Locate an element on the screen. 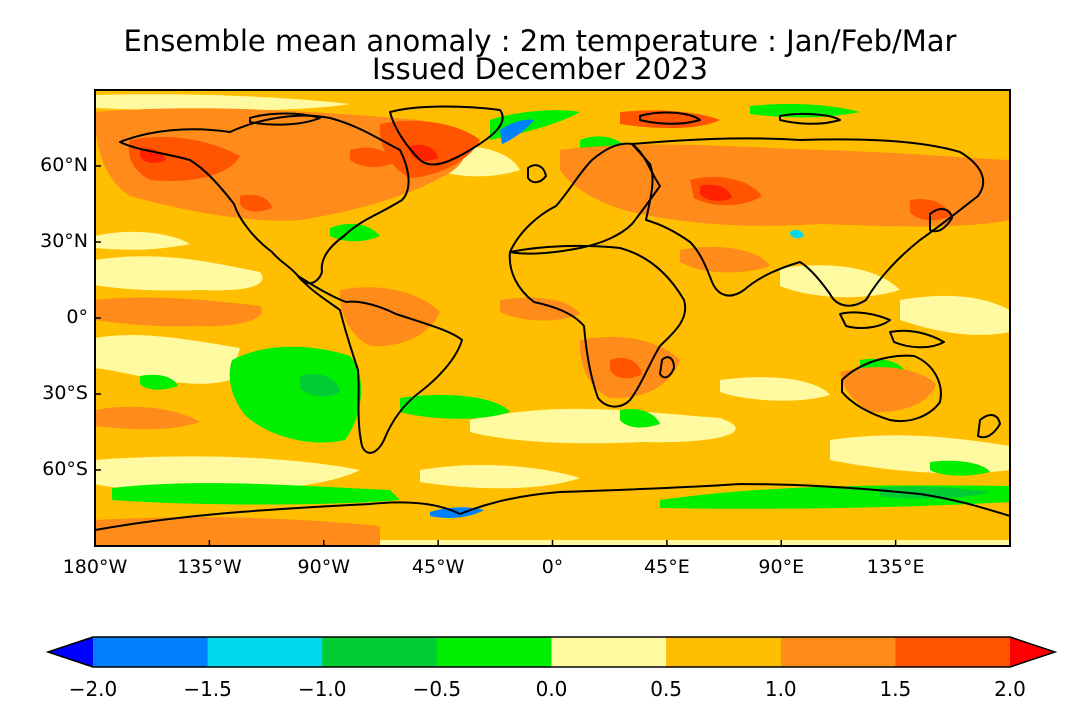  lat-tick-label: 60°S is located at coordinates (65, 469).